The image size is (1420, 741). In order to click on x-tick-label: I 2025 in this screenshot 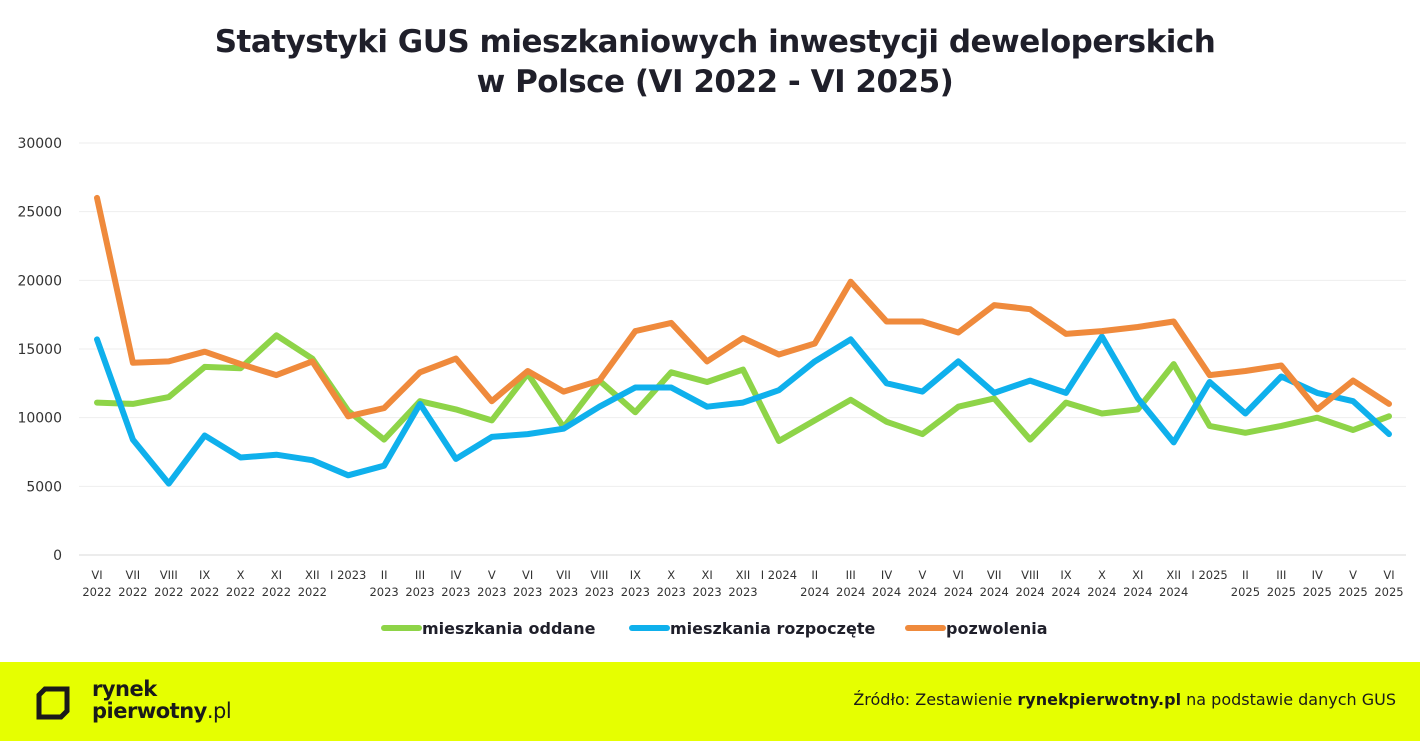, I will do `click(1209, 575)`.